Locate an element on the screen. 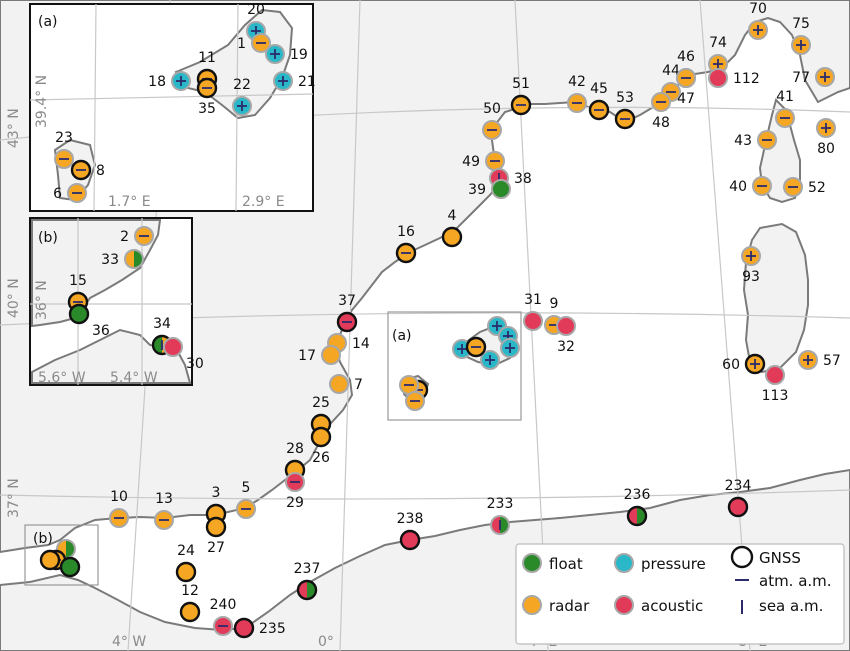  station-label: 43 is located at coordinates (743, 141).